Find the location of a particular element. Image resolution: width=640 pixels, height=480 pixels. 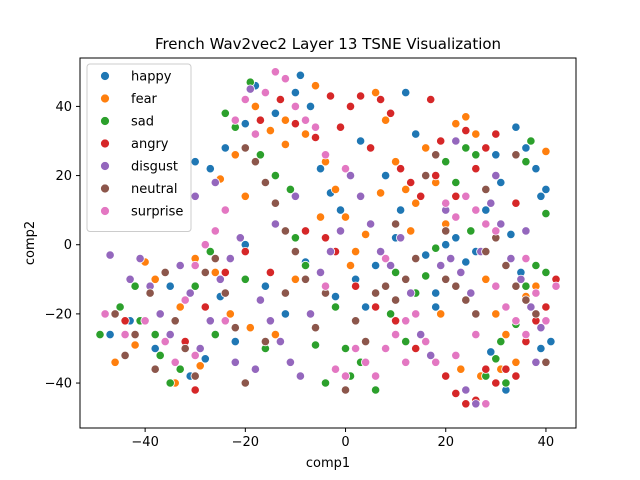

legend-label-happy: happy is located at coordinates (151, 77).